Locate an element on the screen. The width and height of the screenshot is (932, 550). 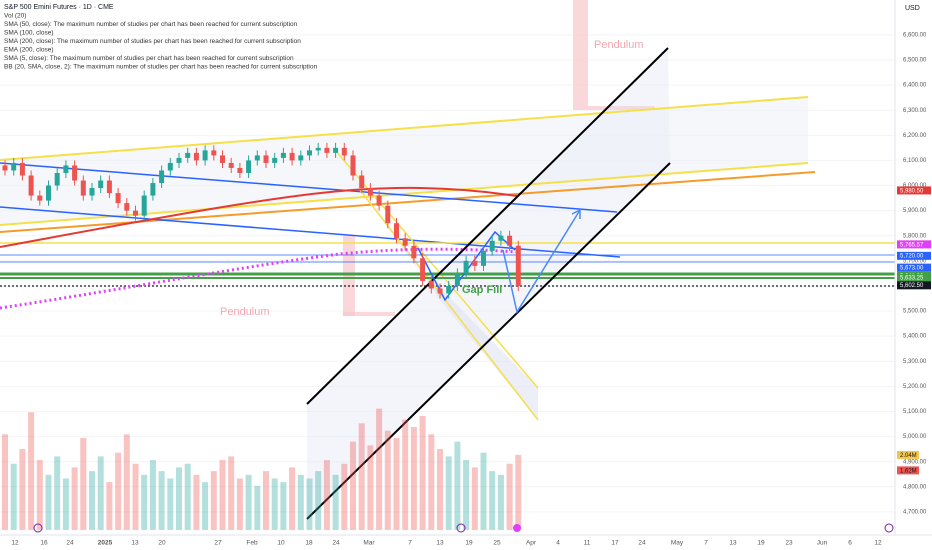
y-tick-label: 6,600.00 is located at coordinates (915, 35).